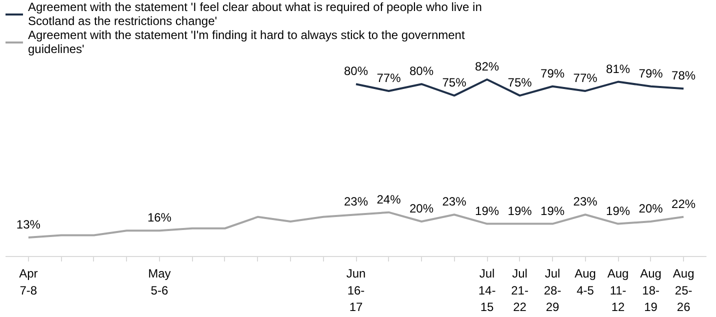 Image resolution: width=716 pixels, height=317 pixels. Describe the element at coordinates (356, 290) in the screenshot. I see `x-tick-label: Jun 16- 17` at that location.